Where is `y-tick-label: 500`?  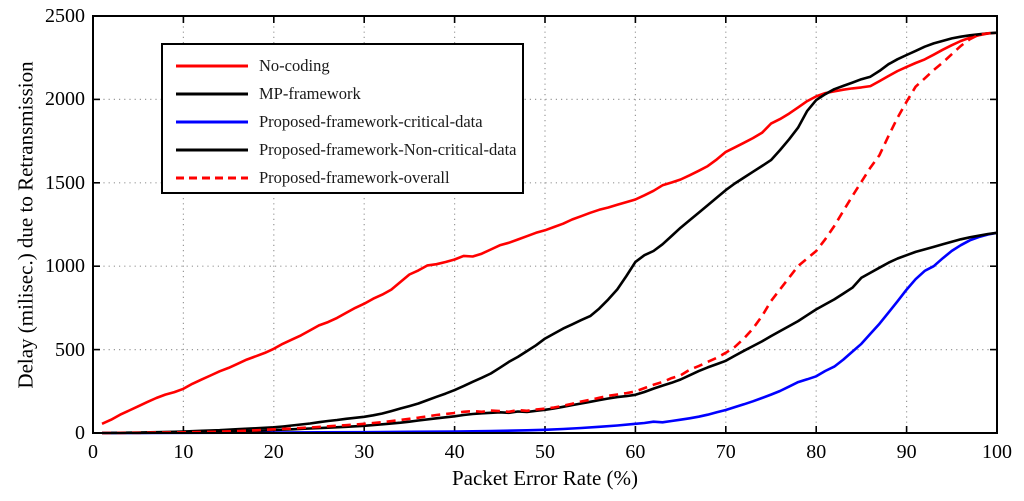 y-tick-label: 500 is located at coordinates (70, 349).